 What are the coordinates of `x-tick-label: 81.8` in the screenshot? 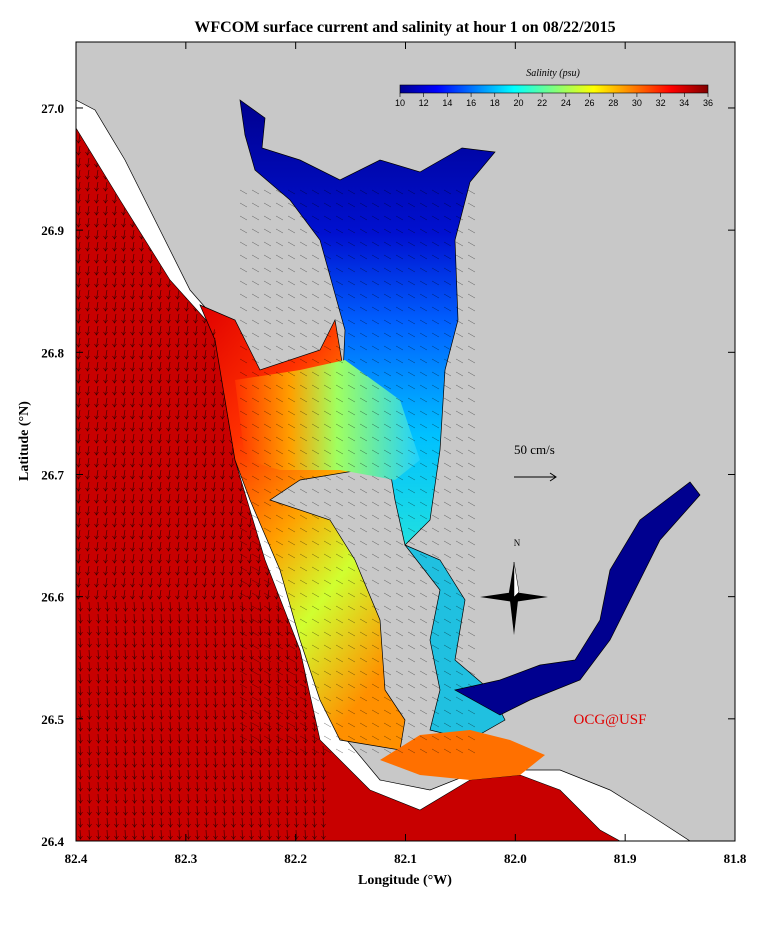 It's located at (735, 858).